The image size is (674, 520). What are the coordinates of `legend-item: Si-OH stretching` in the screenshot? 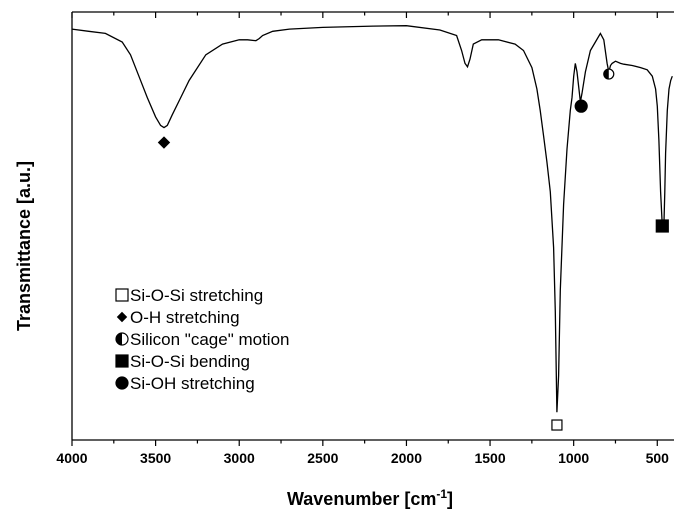 It's located at (185, 383).